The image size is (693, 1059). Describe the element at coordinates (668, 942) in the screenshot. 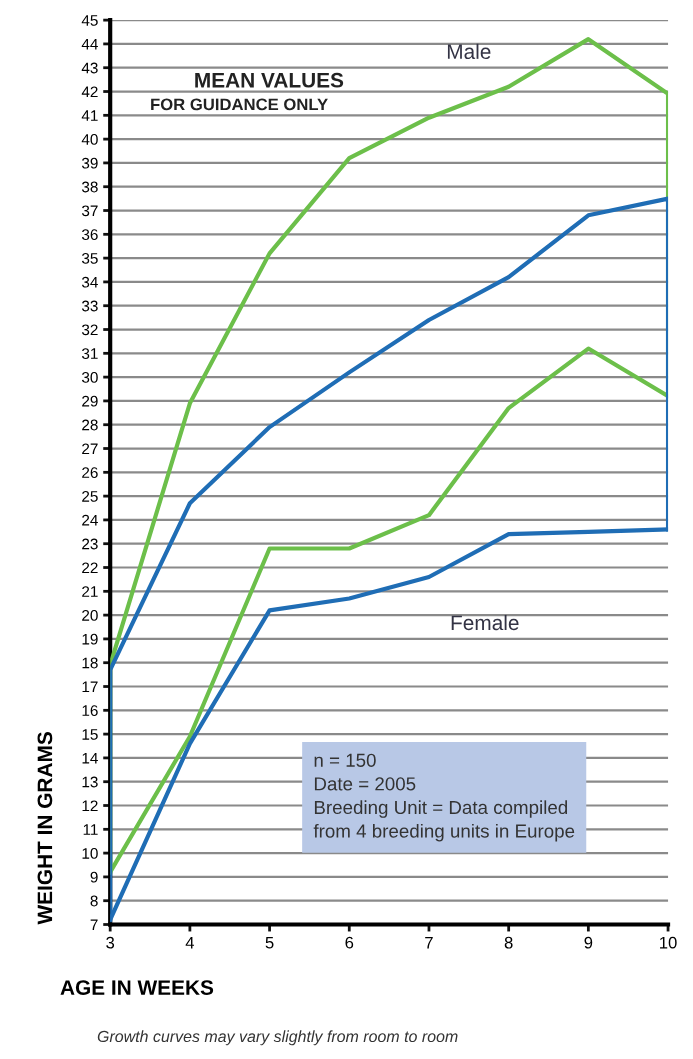

I see `x-tick-label: 10` at that location.